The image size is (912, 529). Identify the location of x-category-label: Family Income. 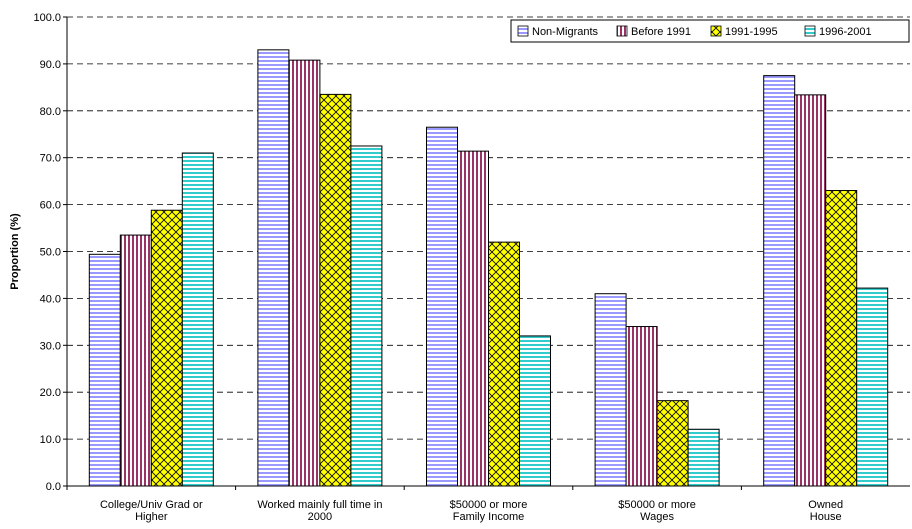
(489, 517).